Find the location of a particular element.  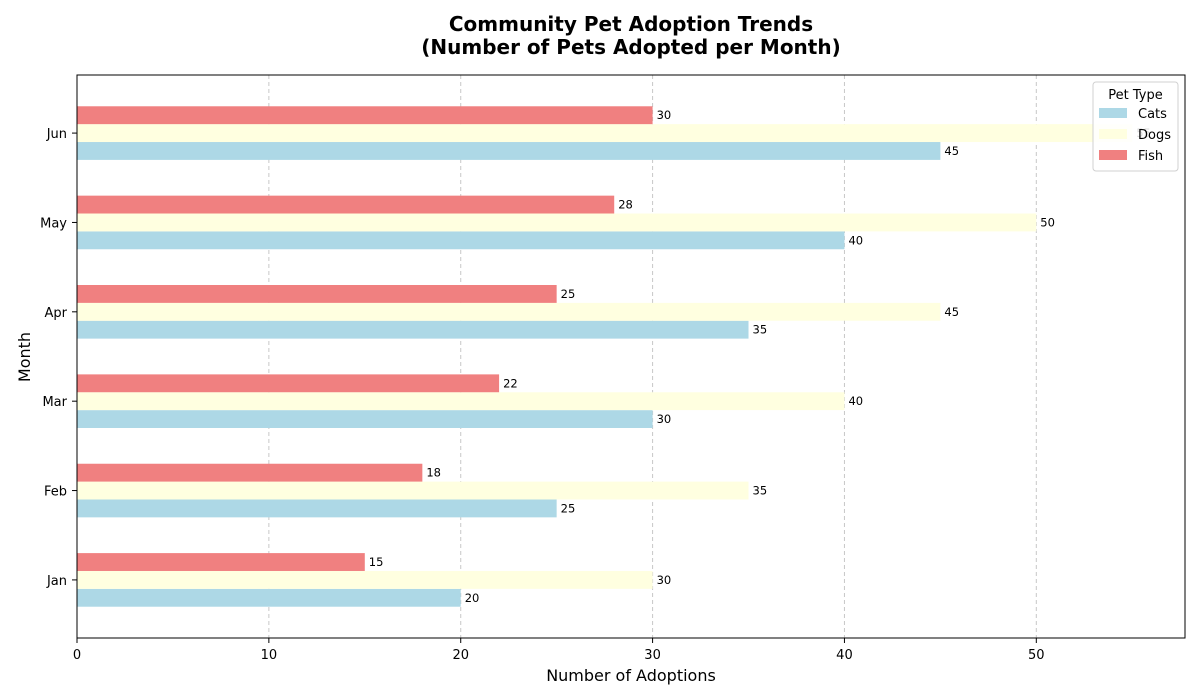

data-label-fish: 22 is located at coordinates (510, 383).